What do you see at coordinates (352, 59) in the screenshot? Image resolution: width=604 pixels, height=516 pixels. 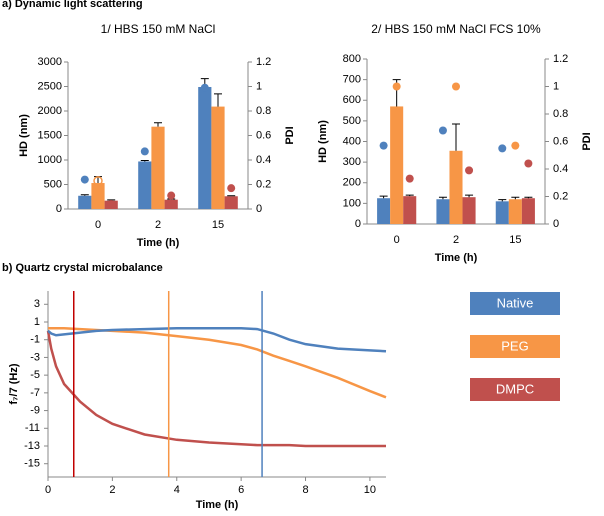 I see `y-tick-label: 800` at bounding box center [352, 59].